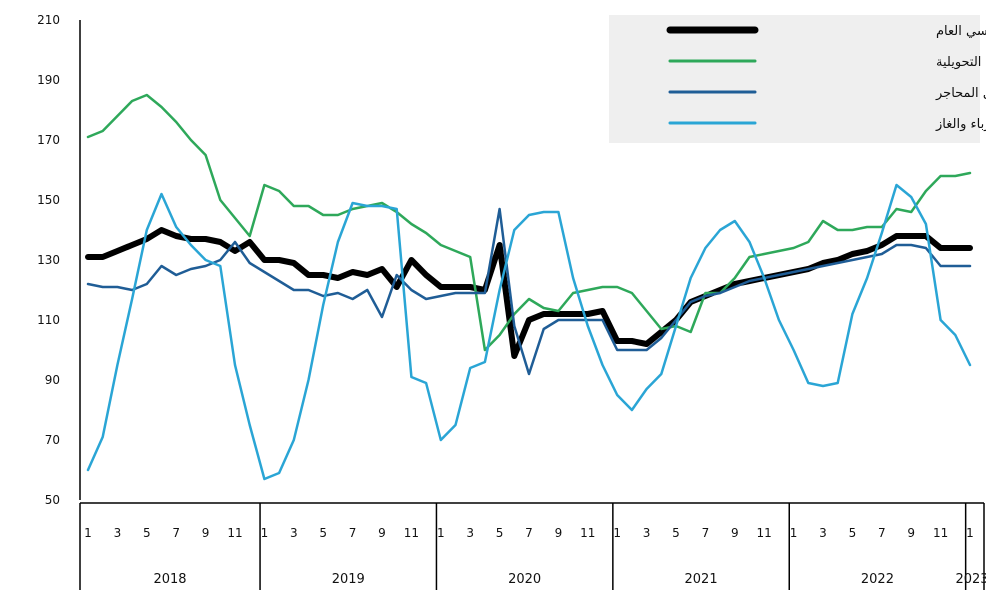 The image size is (986, 595). I want to click on y-tick-label-130: 130, so click(48, 260).